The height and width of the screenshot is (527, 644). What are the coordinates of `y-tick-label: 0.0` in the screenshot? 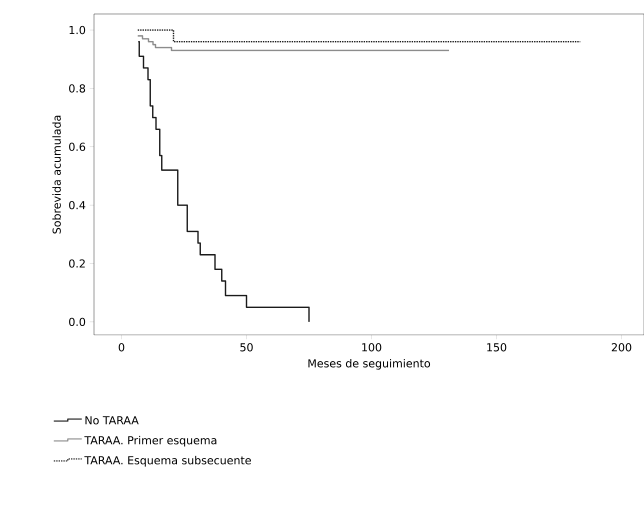 It's located at (77, 322).